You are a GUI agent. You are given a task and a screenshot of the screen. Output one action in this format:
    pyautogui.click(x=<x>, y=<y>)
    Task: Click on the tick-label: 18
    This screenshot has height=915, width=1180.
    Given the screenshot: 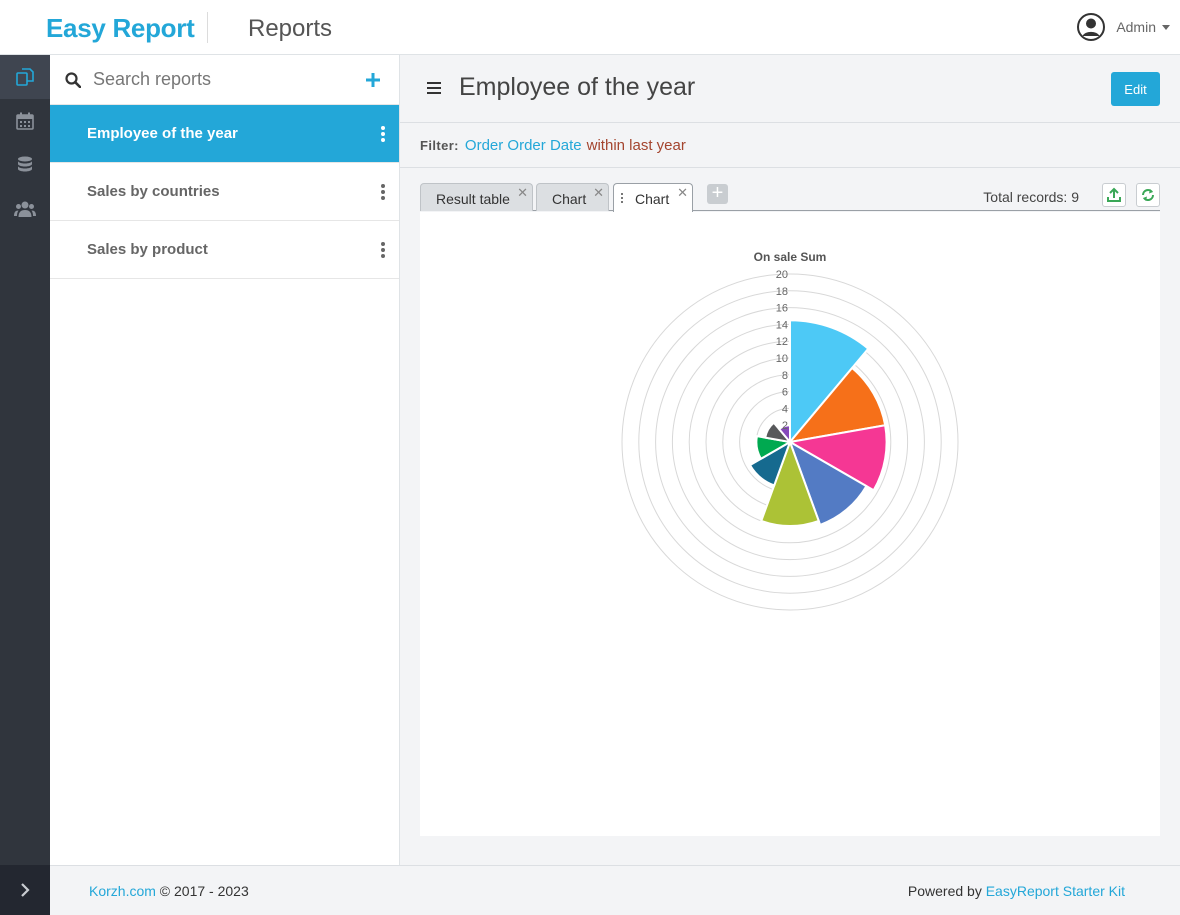 What is the action you would take?
    pyautogui.click(x=782, y=292)
    